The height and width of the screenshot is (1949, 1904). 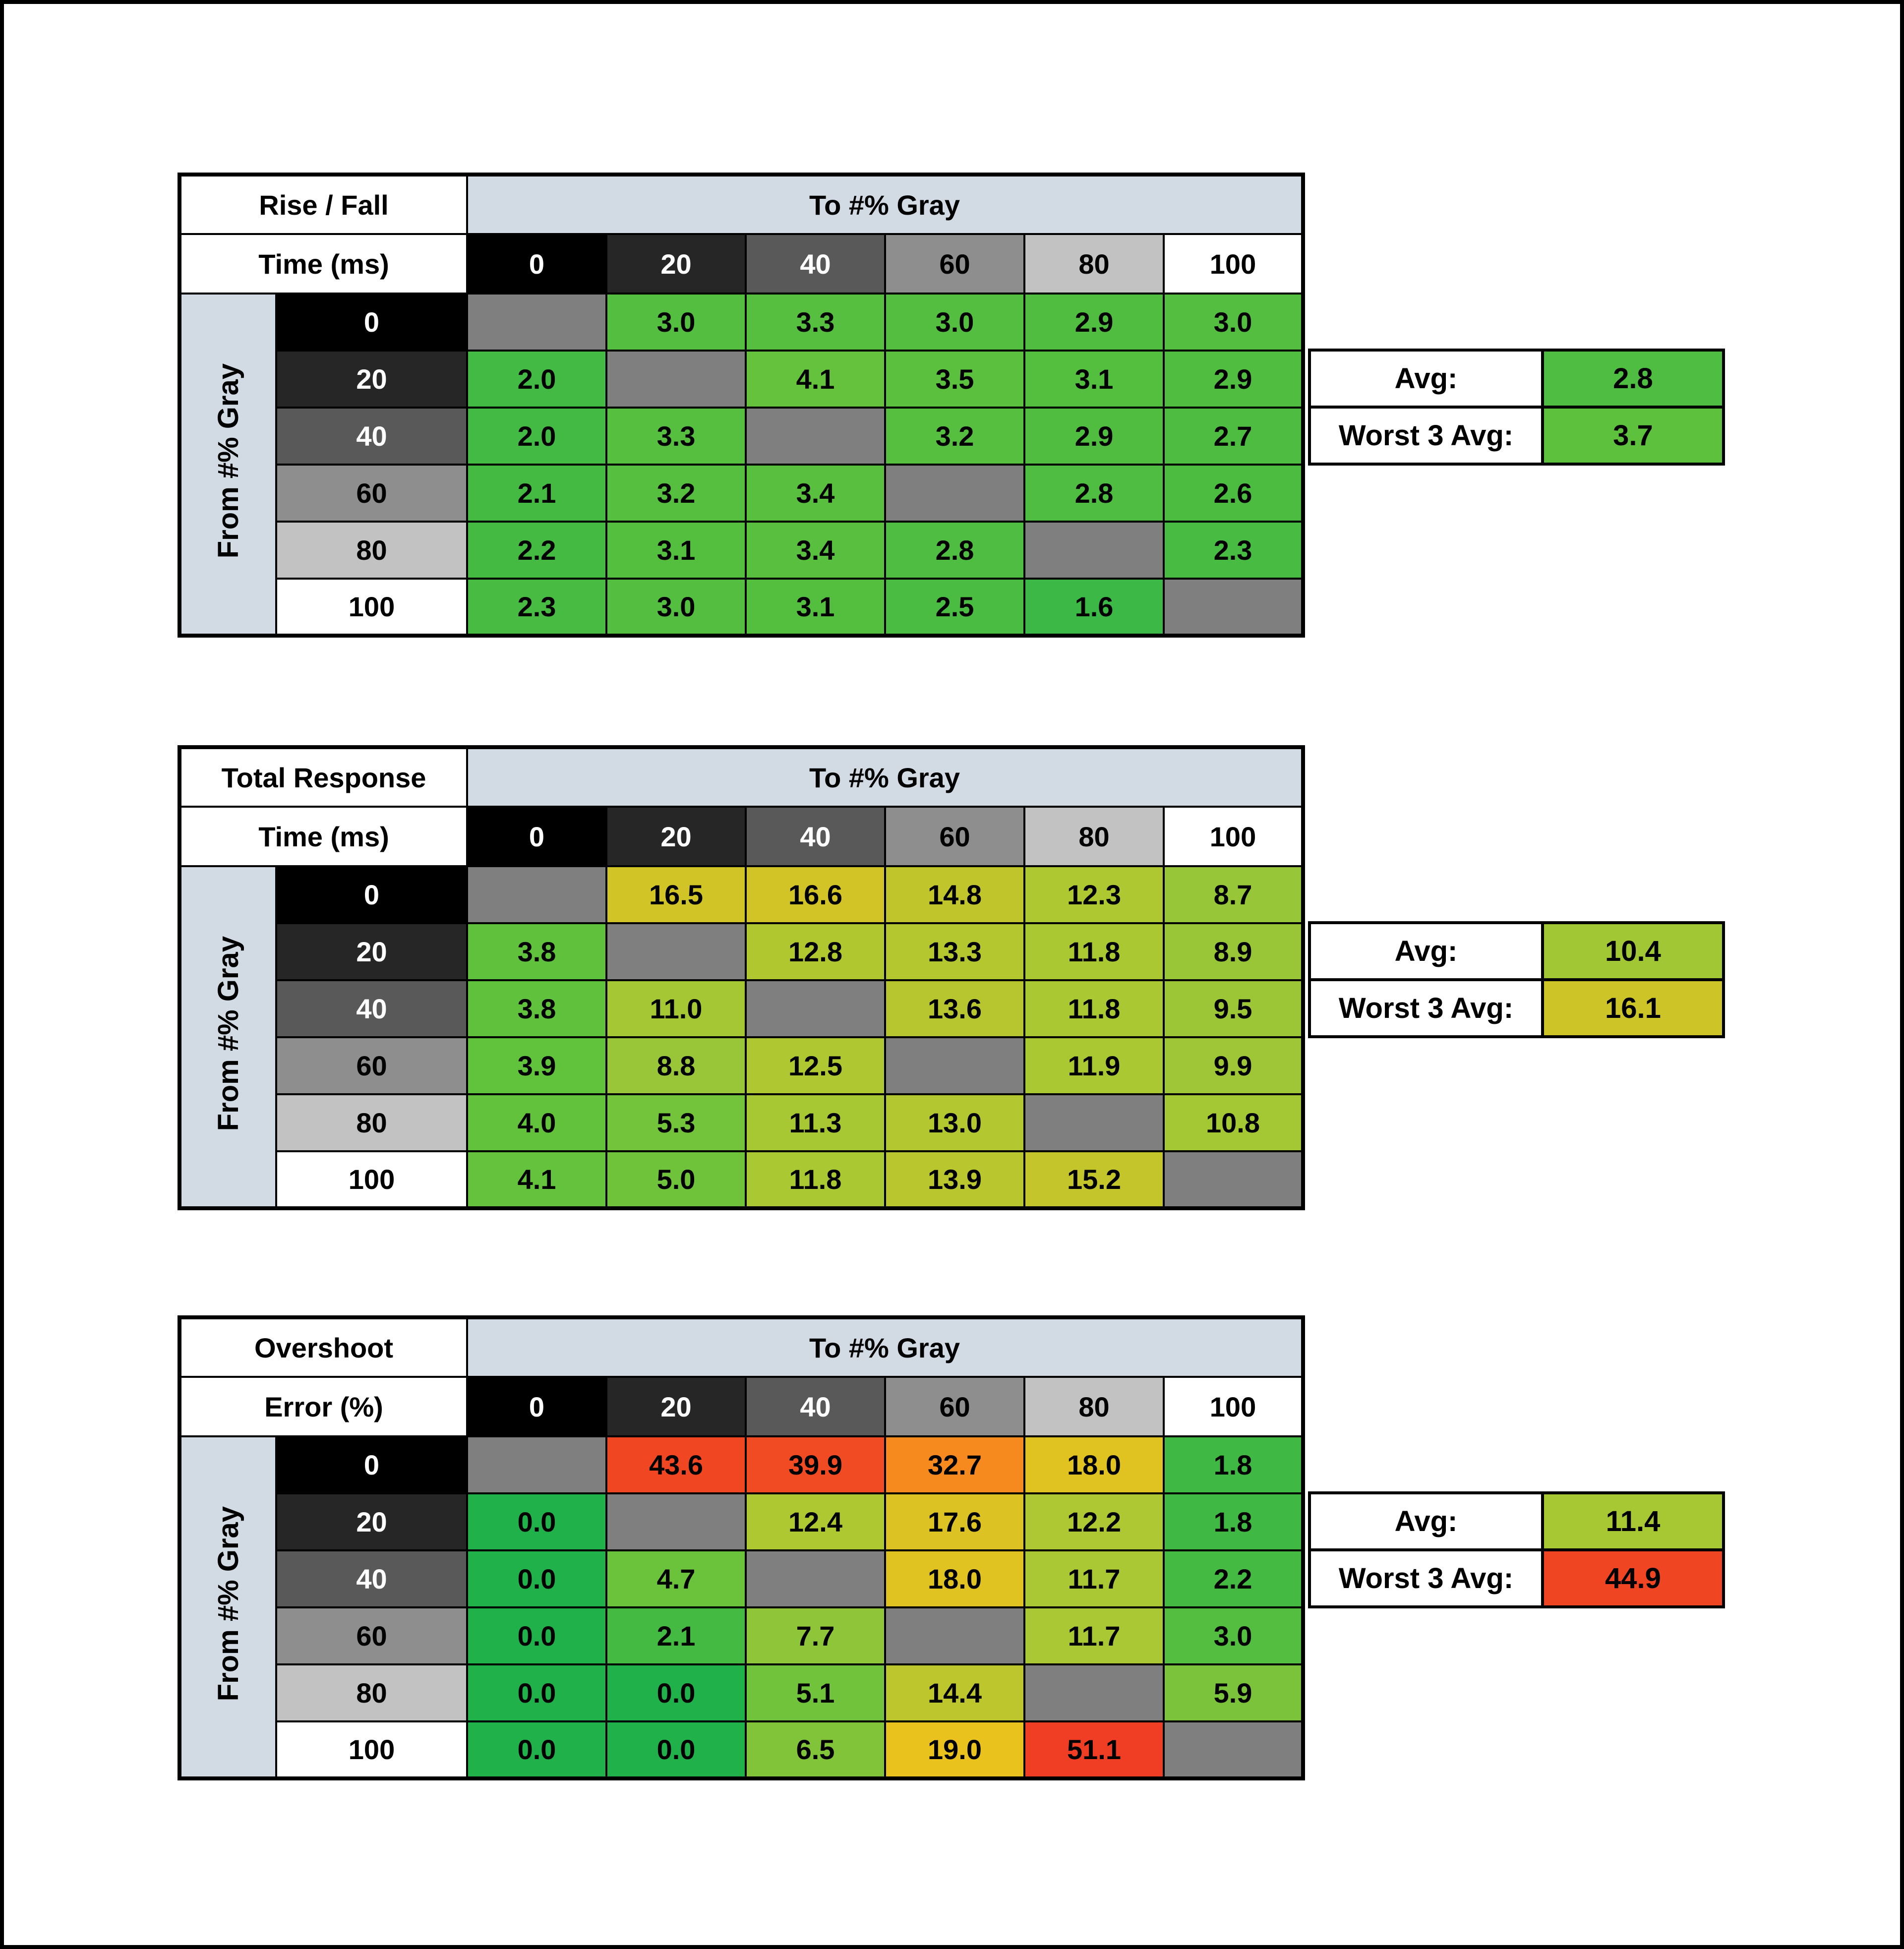 What do you see at coordinates (1233, 1123) in the screenshot?
I see `data-cell: 10.8` at bounding box center [1233, 1123].